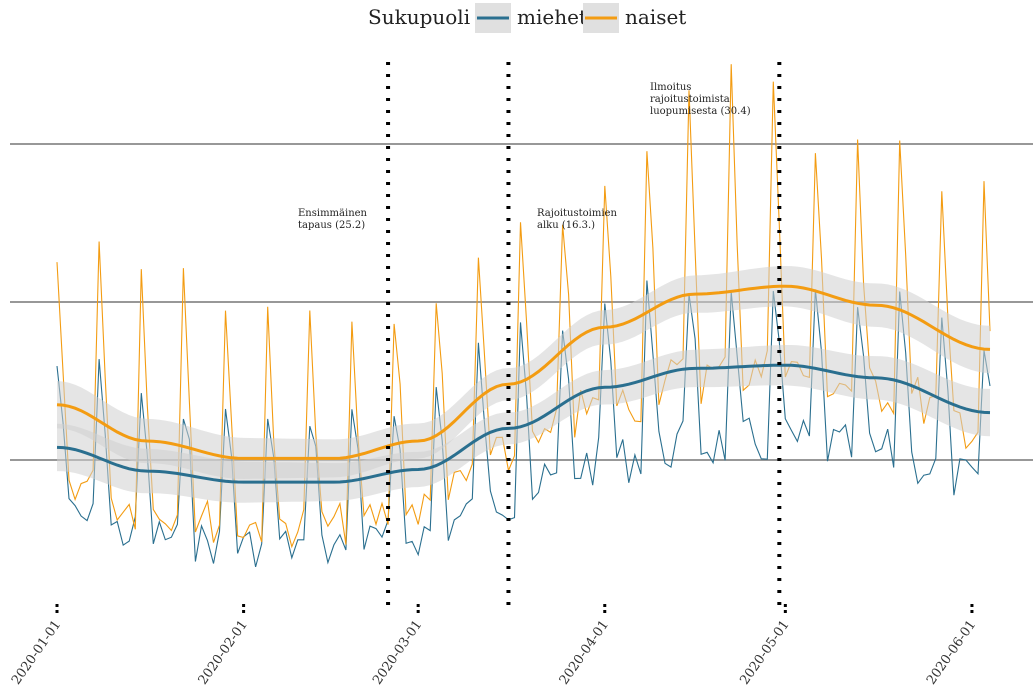 This screenshot has height=697, width=1033. Describe the element at coordinates (670, 87) in the screenshot. I see `event-label-line: Ilmoitus` at that location.